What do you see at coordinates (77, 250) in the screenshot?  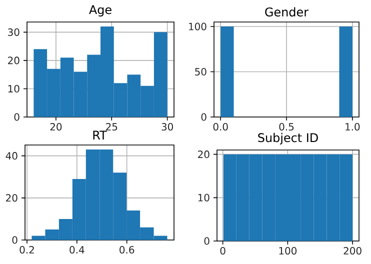 I see `x-tick-label: 0.4` at bounding box center [77, 250].